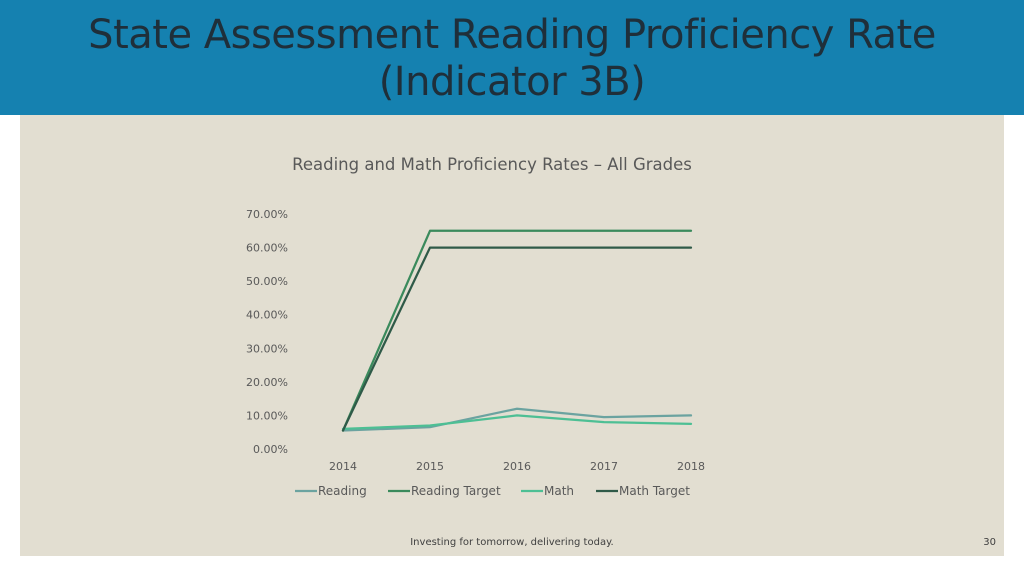 This screenshot has height=576, width=1024. I want to click on y-tick-label: 20.00%, so click(267, 382).